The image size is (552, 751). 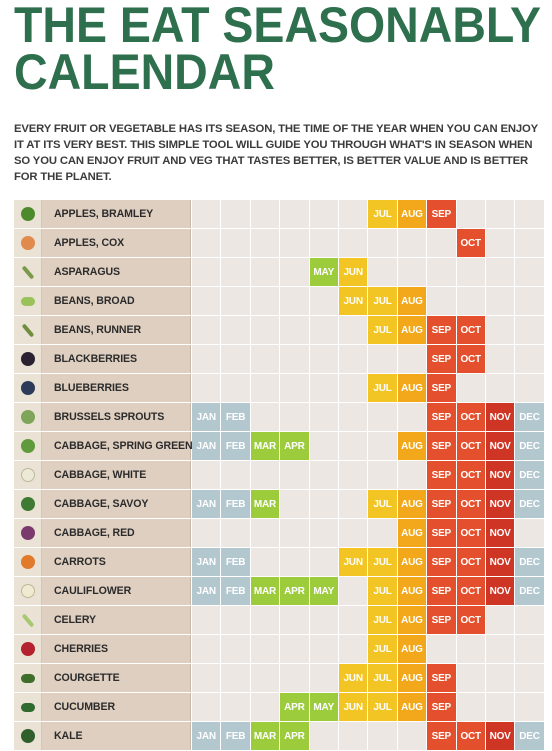 I want to click on calendar-row: ASPARAGUS MAY JUN, so click(x=279, y=272).